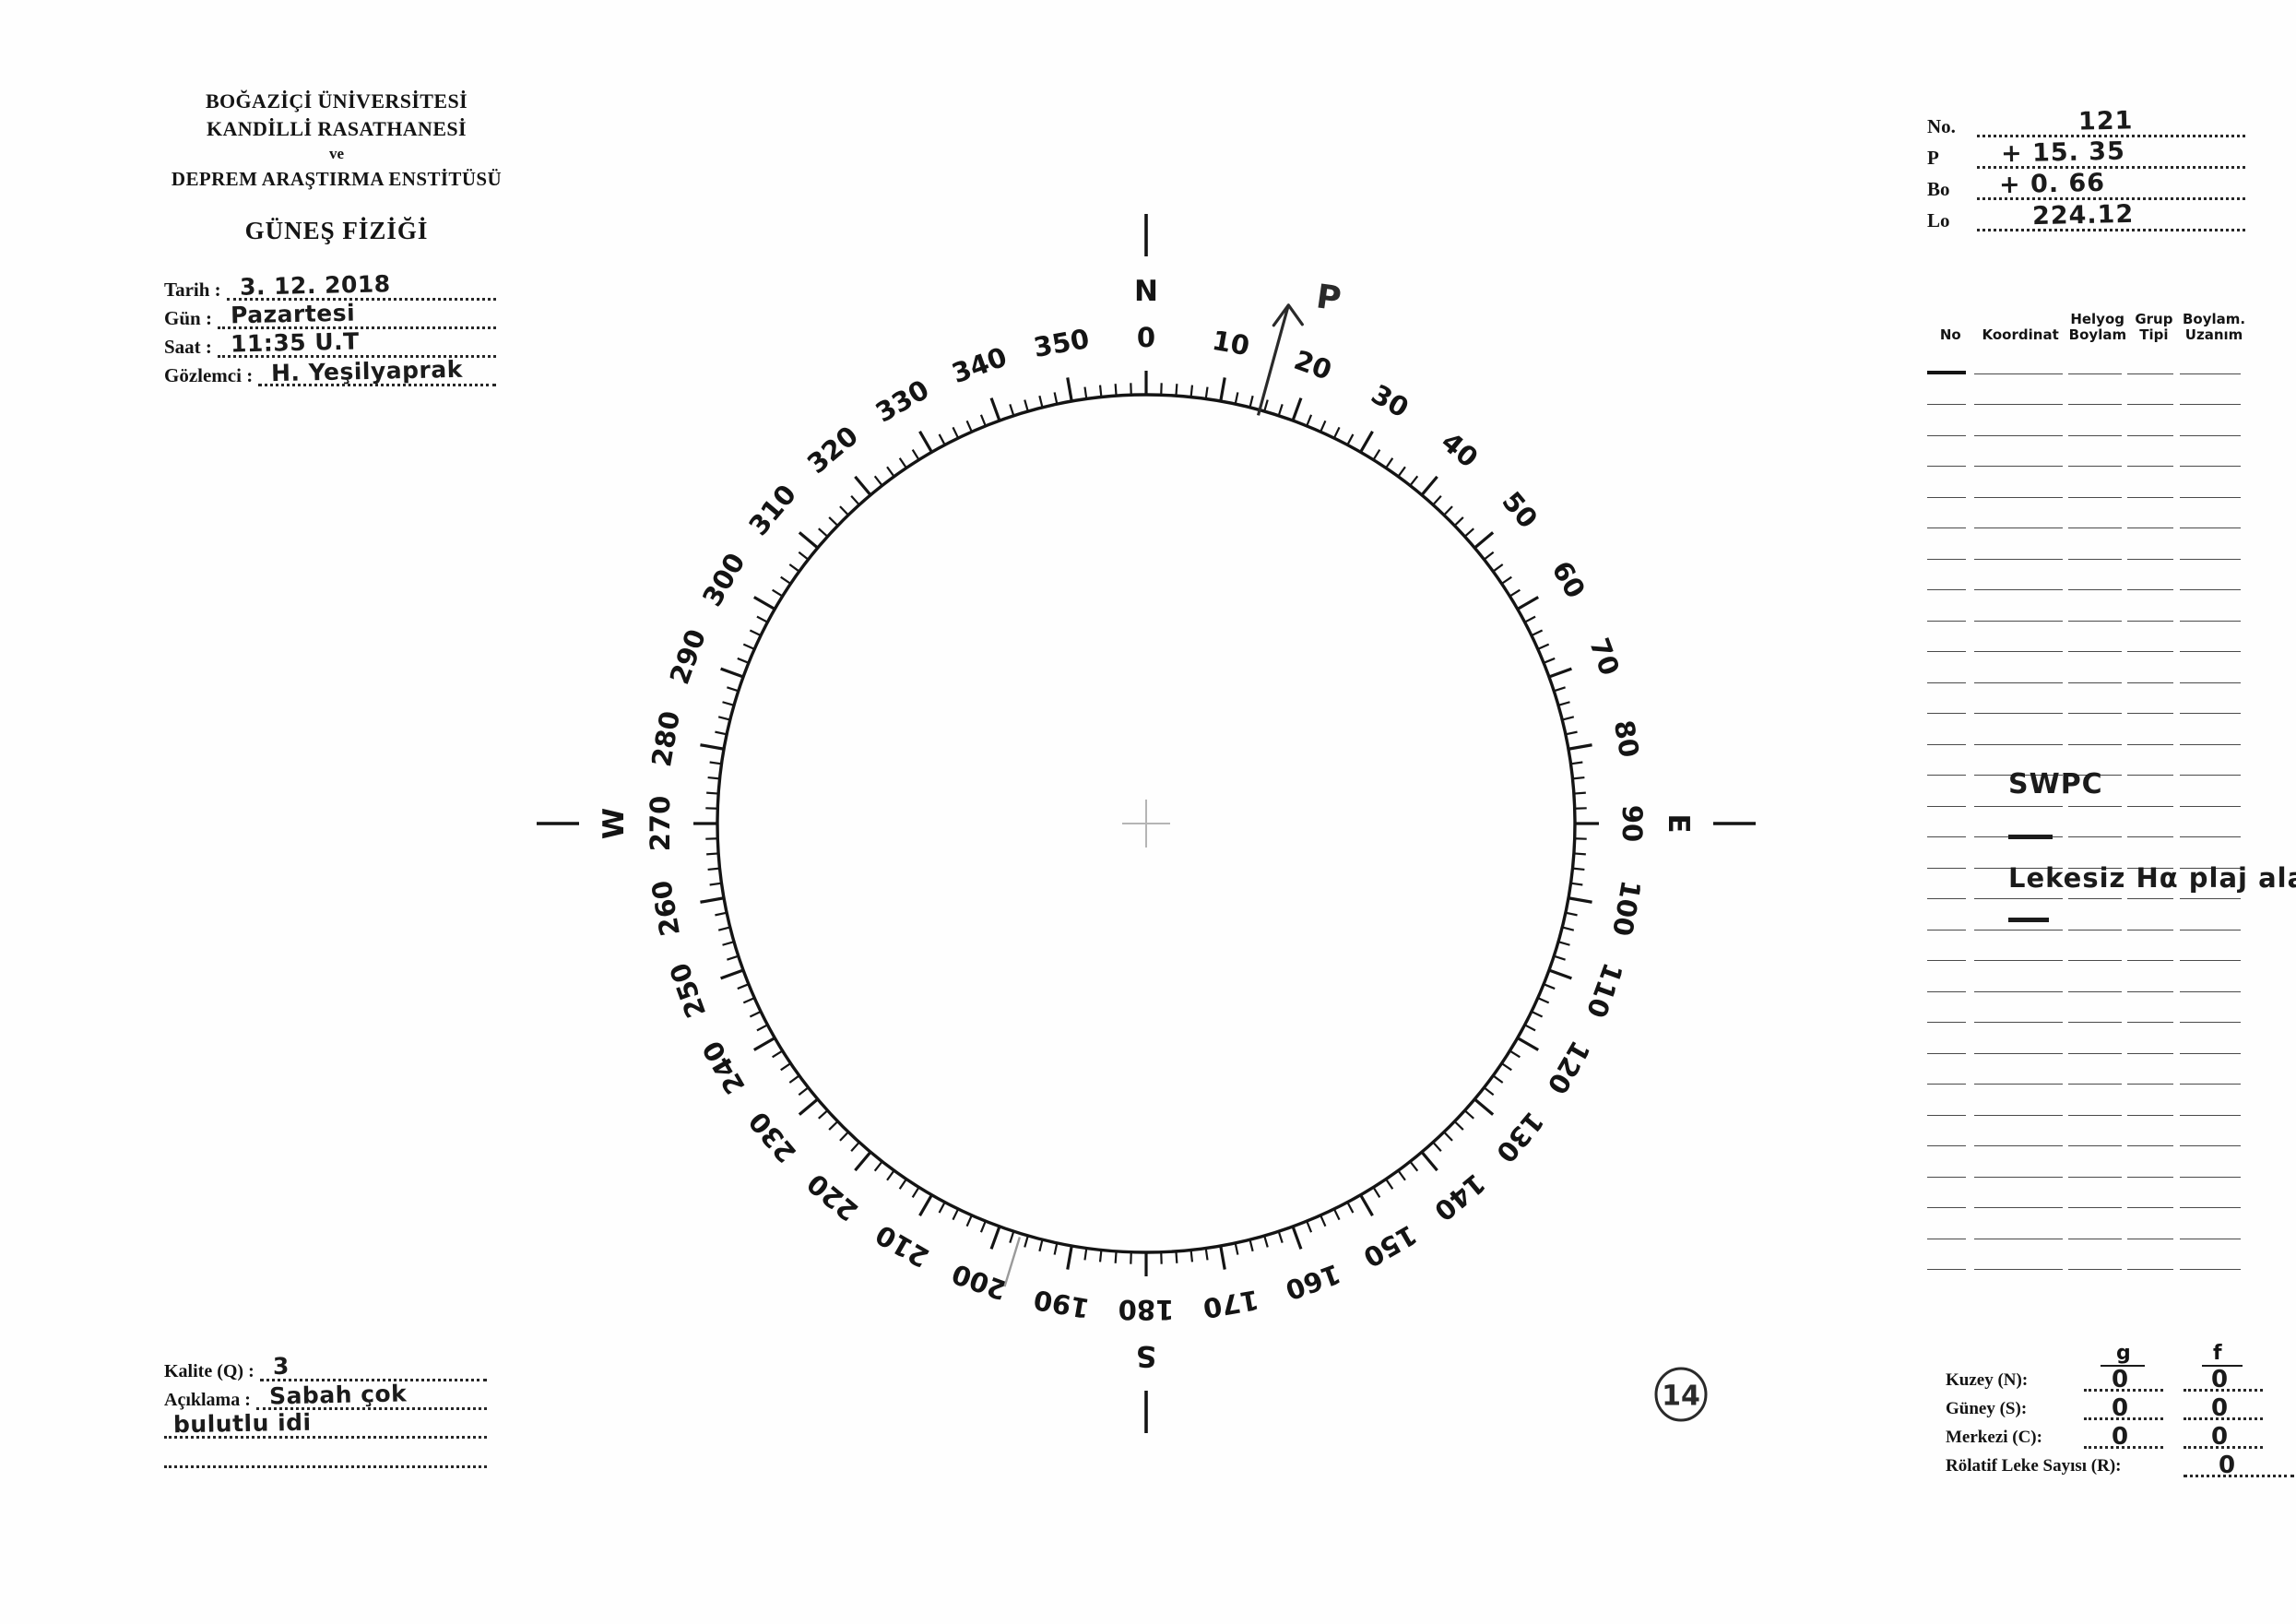 This screenshot has height=1624, width=2296. What do you see at coordinates (2104, 1438) in the screenshot?
I see `count-row-center: Merkezi (C): 0 0` at bounding box center [2104, 1438].